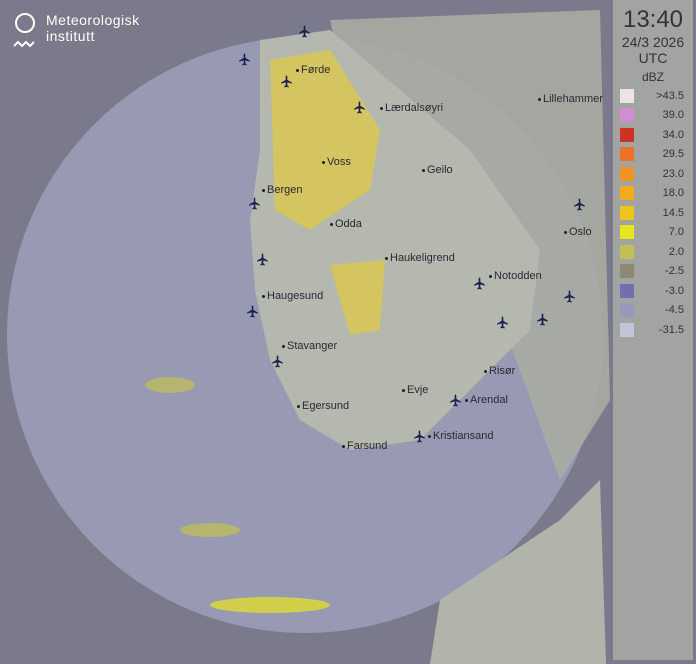 The height and width of the screenshot is (664, 696). Describe the element at coordinates (420, 258) in the screenshot. I see `city-label: Haukeligrend` at that location.